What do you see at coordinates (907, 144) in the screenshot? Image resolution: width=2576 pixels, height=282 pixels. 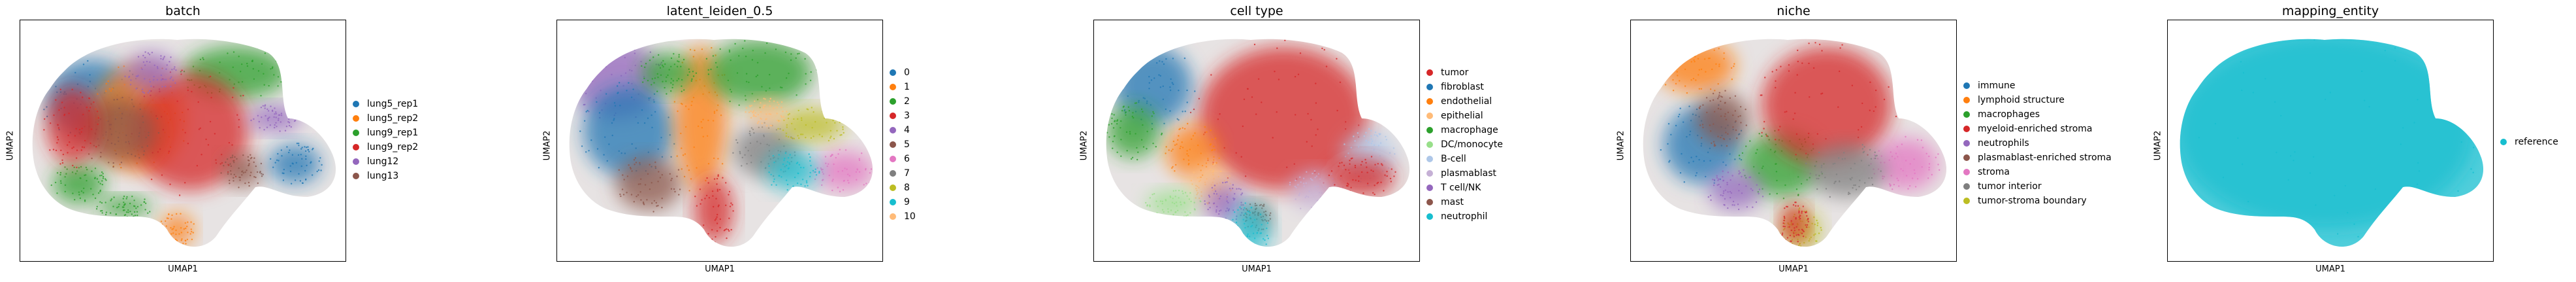 I see `legend-label: 5` at bounding box center [907, 144].